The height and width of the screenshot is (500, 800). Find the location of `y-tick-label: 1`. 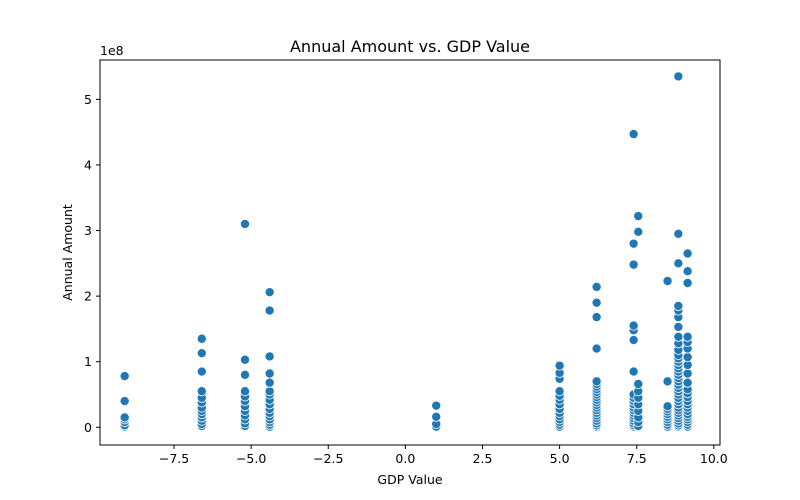

y-tick-label: 1 is located at coordinates (88, 361).